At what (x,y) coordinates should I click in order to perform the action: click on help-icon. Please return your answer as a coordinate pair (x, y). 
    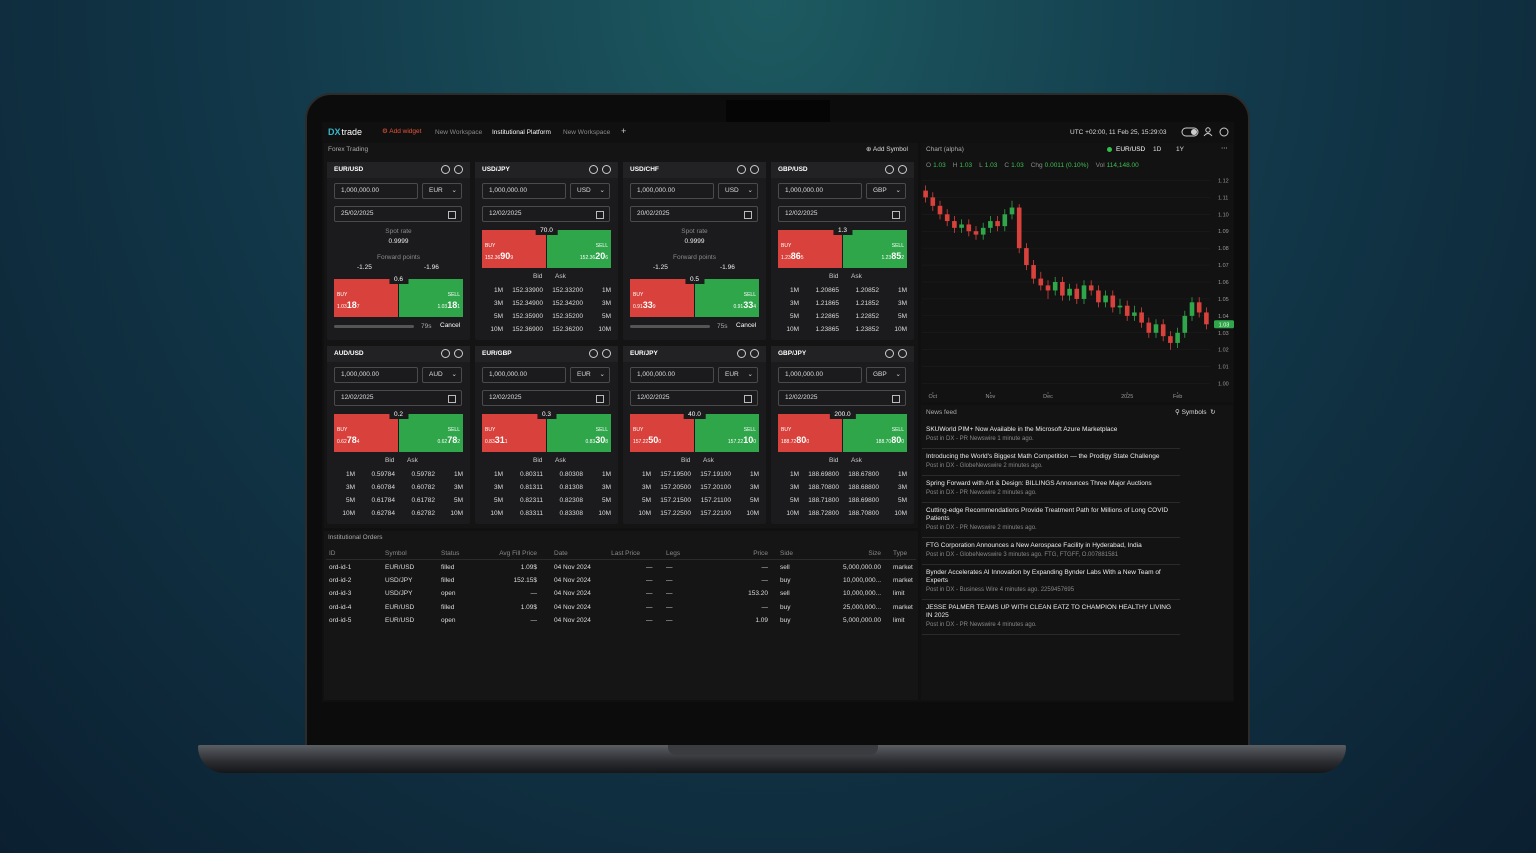
    Looking at the image, I should click on (1224, 132).